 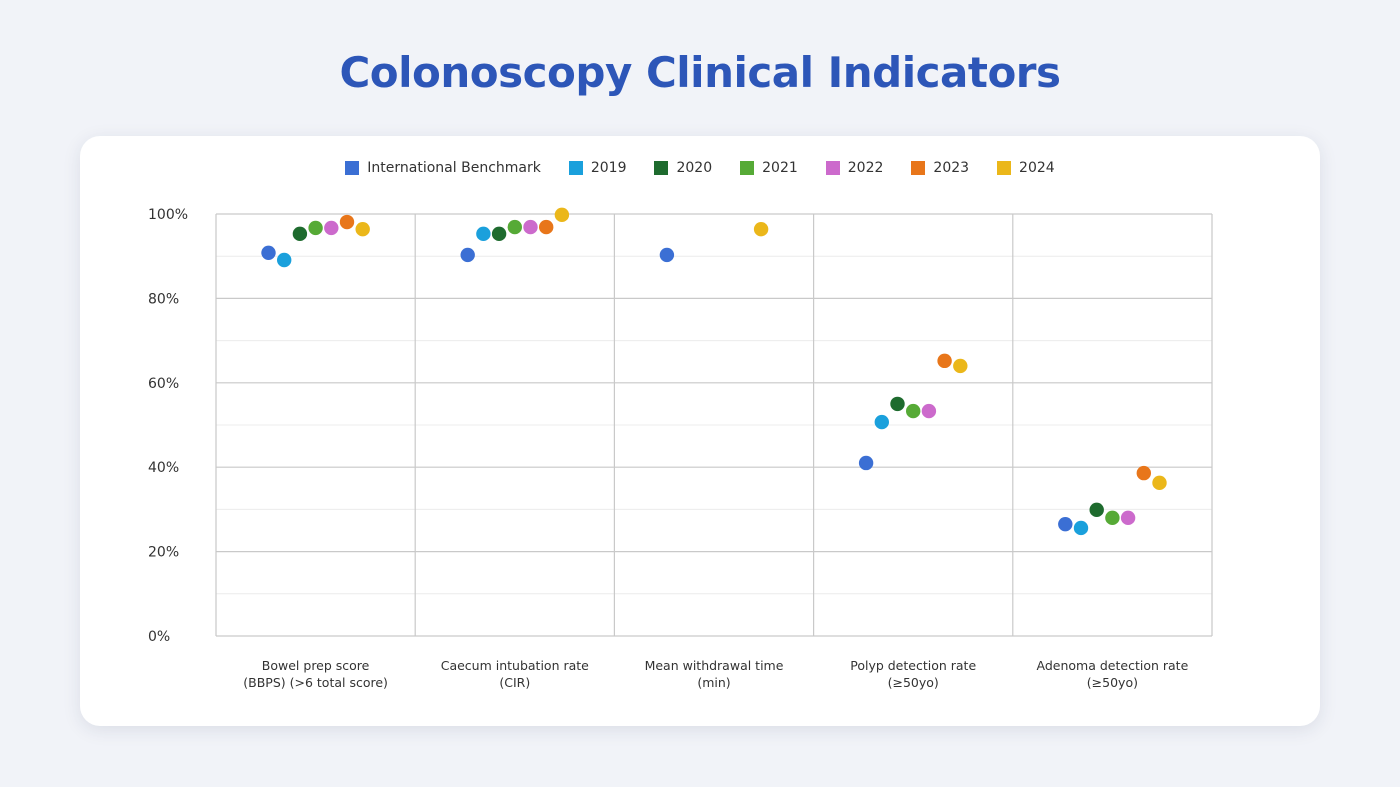 I want to click on x-category-label: Bowel prep score, so click(x=316, y=665).